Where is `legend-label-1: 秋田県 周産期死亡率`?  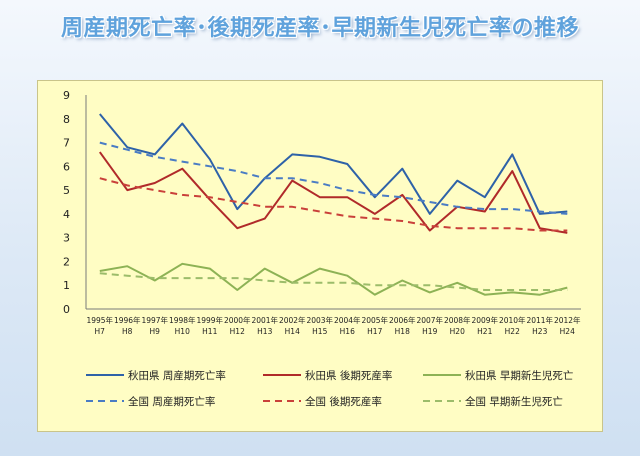
legend-label-1: 秋田県 周産期死亡率 is located at coordinates (177, 375).